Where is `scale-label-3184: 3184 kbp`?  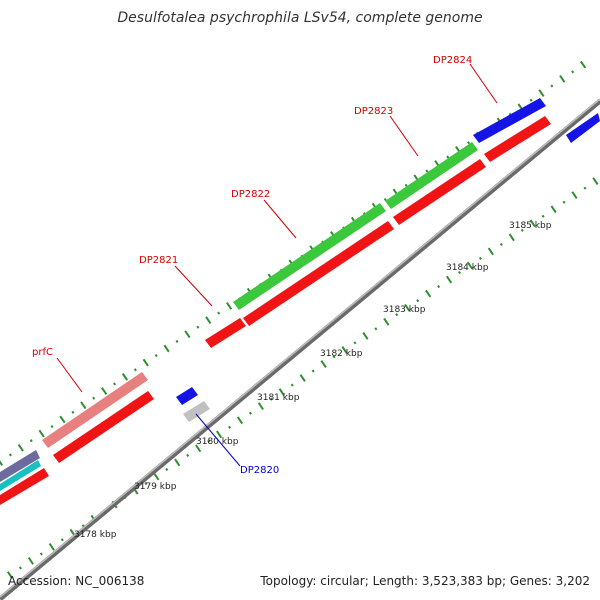 scale-label-3184: 3184 kbp is located at coordinates (467, 268).